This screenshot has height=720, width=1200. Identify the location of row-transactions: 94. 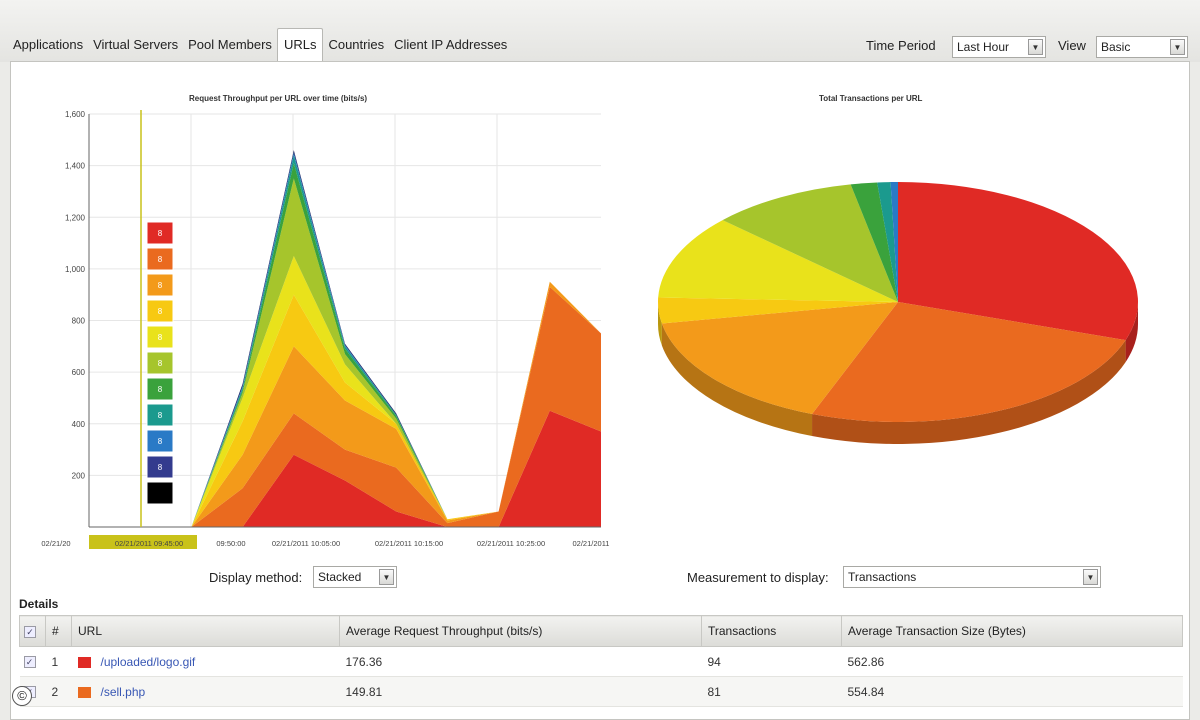
(771, 661).